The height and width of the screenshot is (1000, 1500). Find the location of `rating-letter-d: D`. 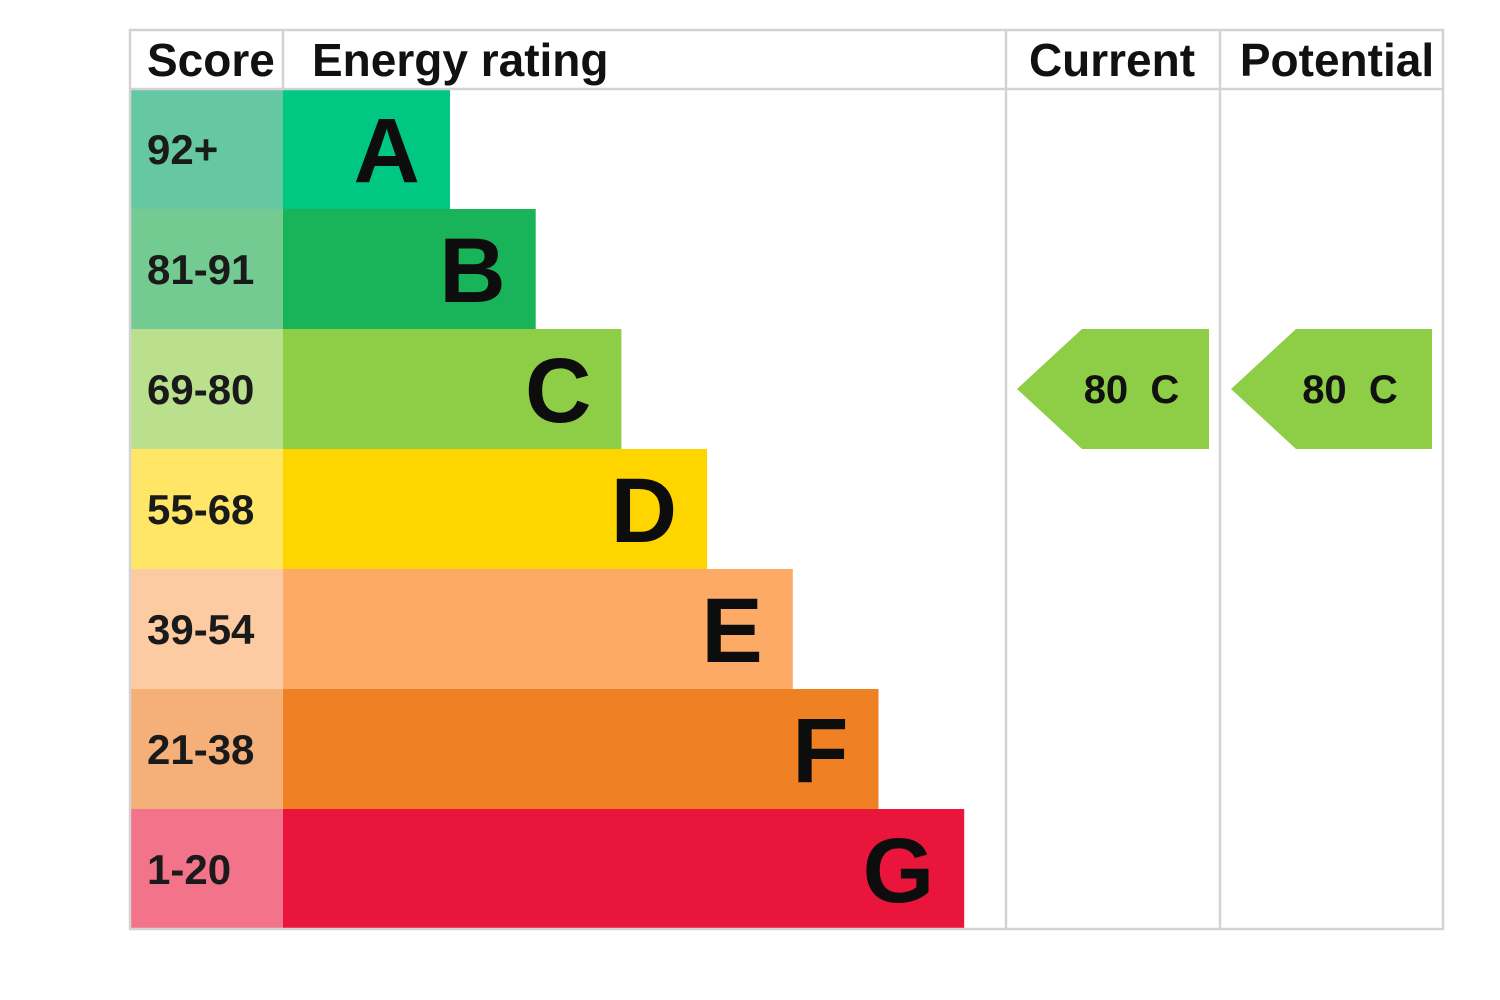

rating-letter-d: D is located at coordinates (644, 511).